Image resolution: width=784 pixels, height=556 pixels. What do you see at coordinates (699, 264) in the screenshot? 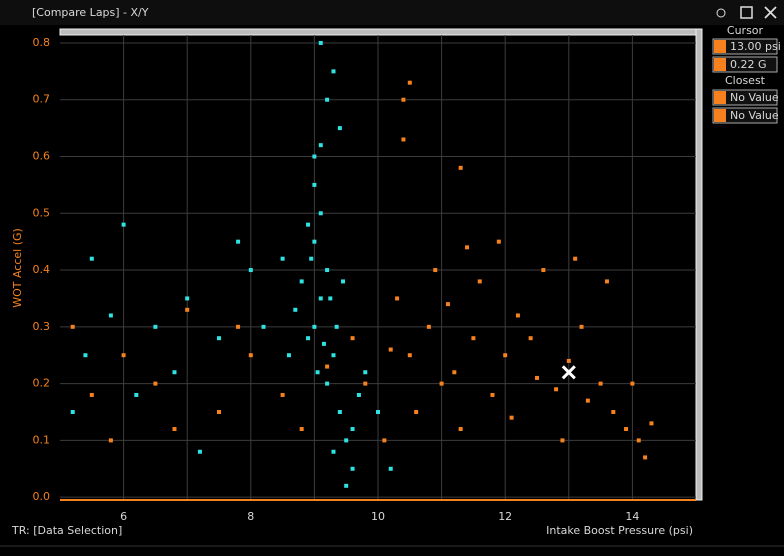
I see `right-scrollbar` at bounding box center [699, 264].